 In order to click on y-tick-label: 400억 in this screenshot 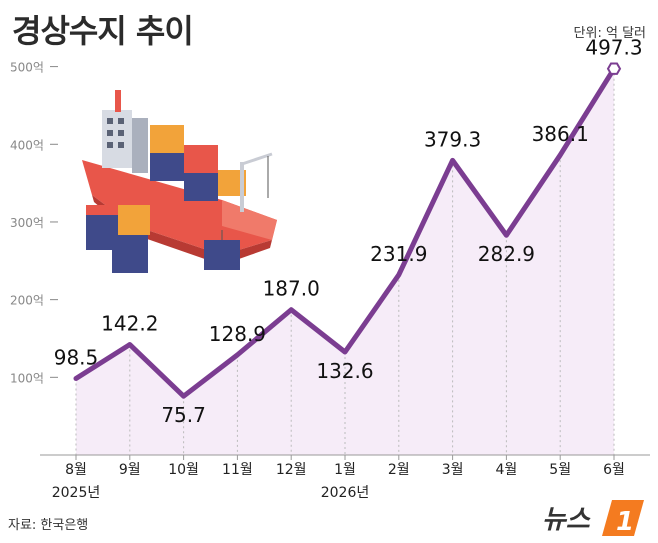, I will do `click(27, 145)`.